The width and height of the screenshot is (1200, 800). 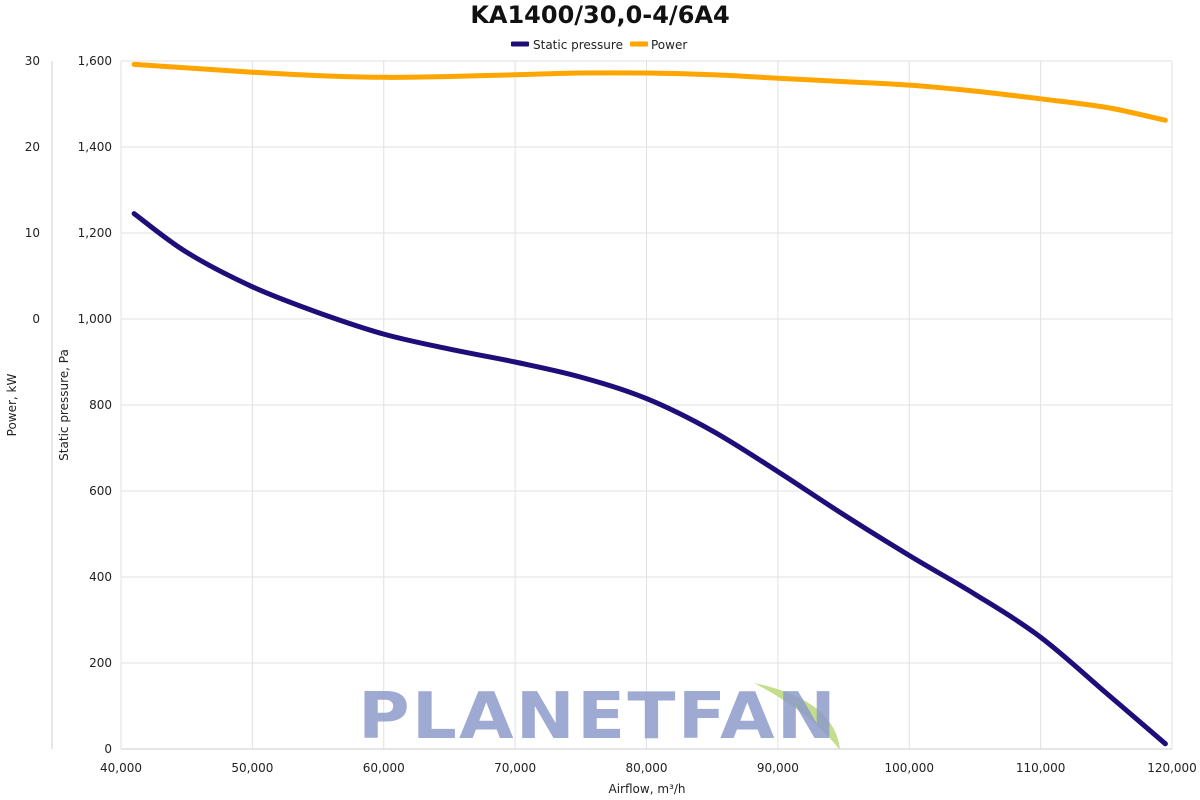 I want to click on x-tick-label: 70,000, so click(x=515, y=768).